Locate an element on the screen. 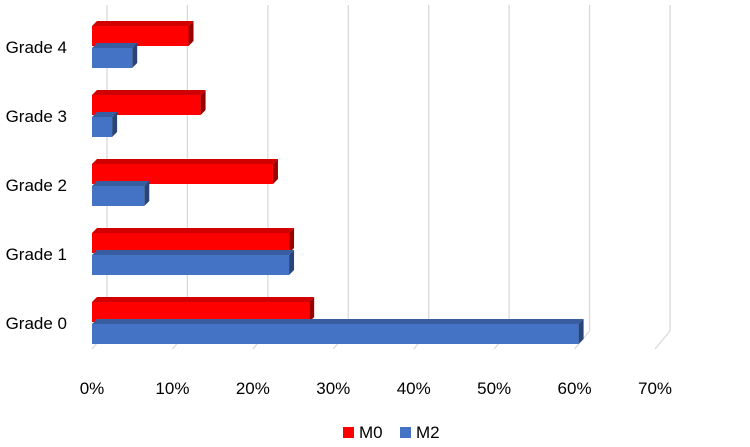 This screenshot has height=447, width=750. legend-swatch-m2 is located at coordinates (405, 432).